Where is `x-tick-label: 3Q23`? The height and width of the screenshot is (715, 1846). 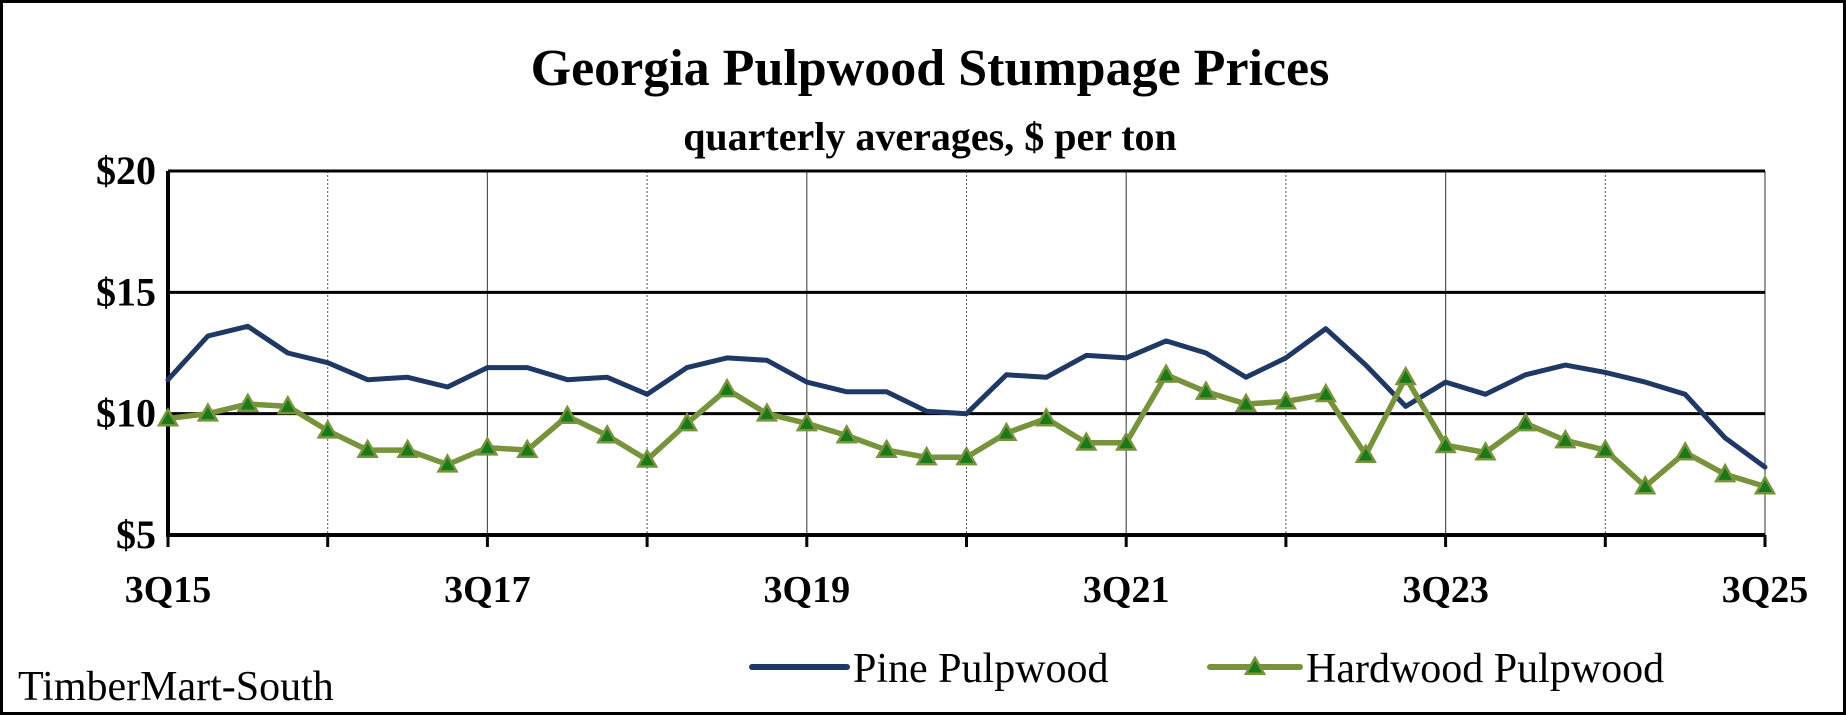
x-tick-label: 3Q23 is located at coordinates (1445, 590).